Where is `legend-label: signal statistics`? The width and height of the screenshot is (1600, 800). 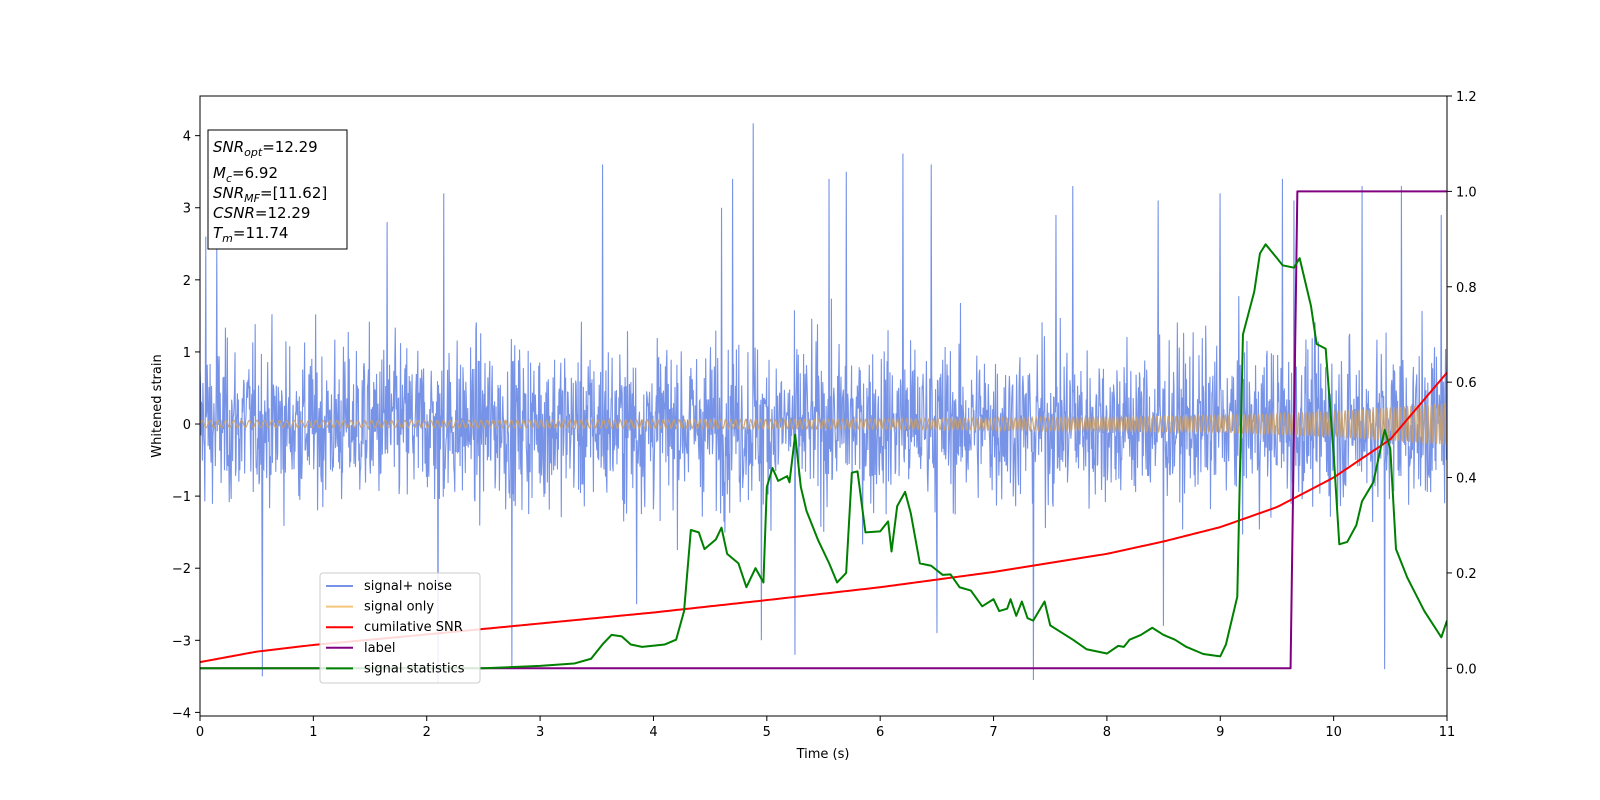 legend-label: signal statistics is located at coordinates (414, 668).